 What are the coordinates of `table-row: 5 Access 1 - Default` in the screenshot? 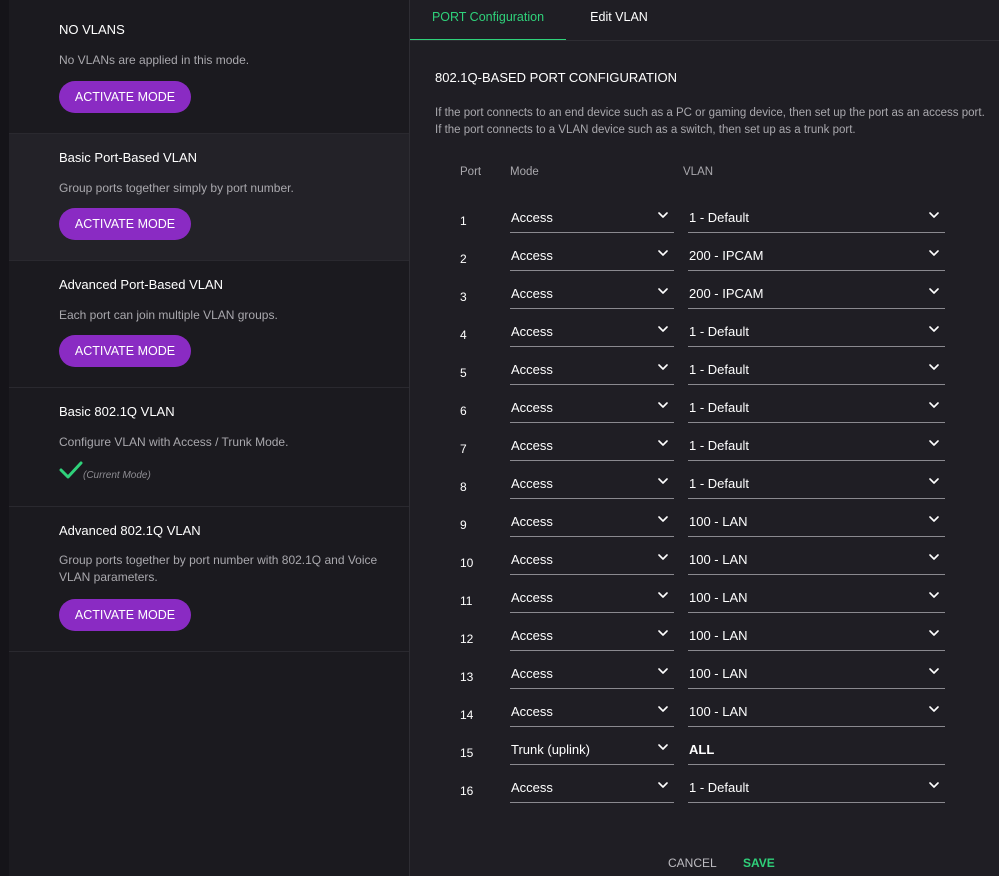 It's located at (704, 371).